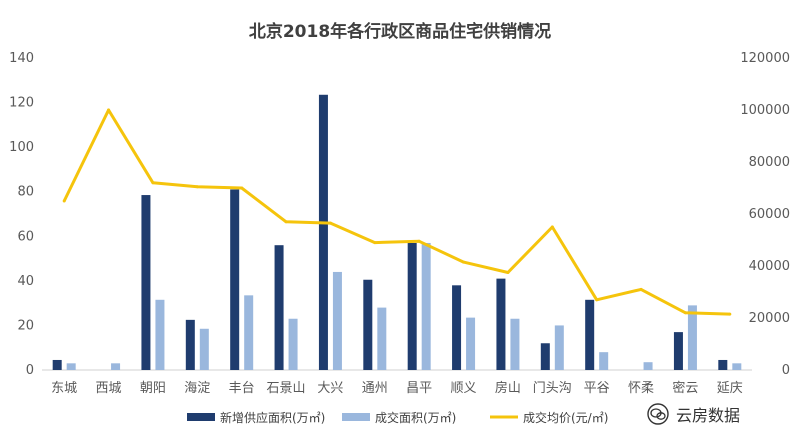  What do you see at coordinates (641, 388) in the screenshot?
I see `category-label: 怀柔` at bounding box center [641, 388].